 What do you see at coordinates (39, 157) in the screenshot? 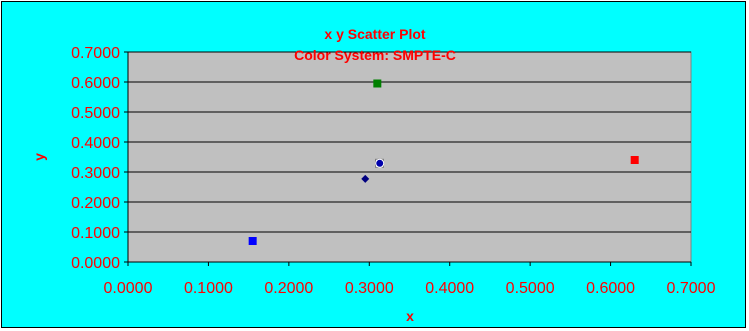
I see `y-axis-label: y` at bounding box center [39, 157].